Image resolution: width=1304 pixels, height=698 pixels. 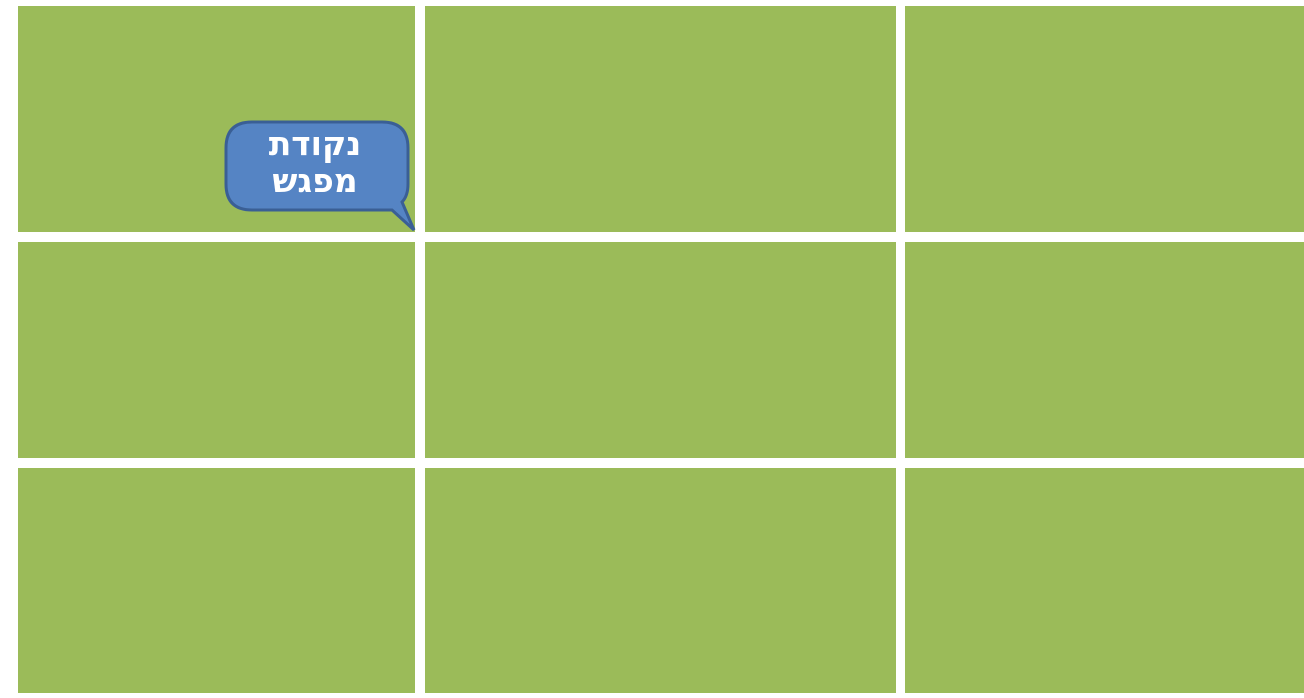 I want to click on callout-bubble, so click(x=320, y=176).